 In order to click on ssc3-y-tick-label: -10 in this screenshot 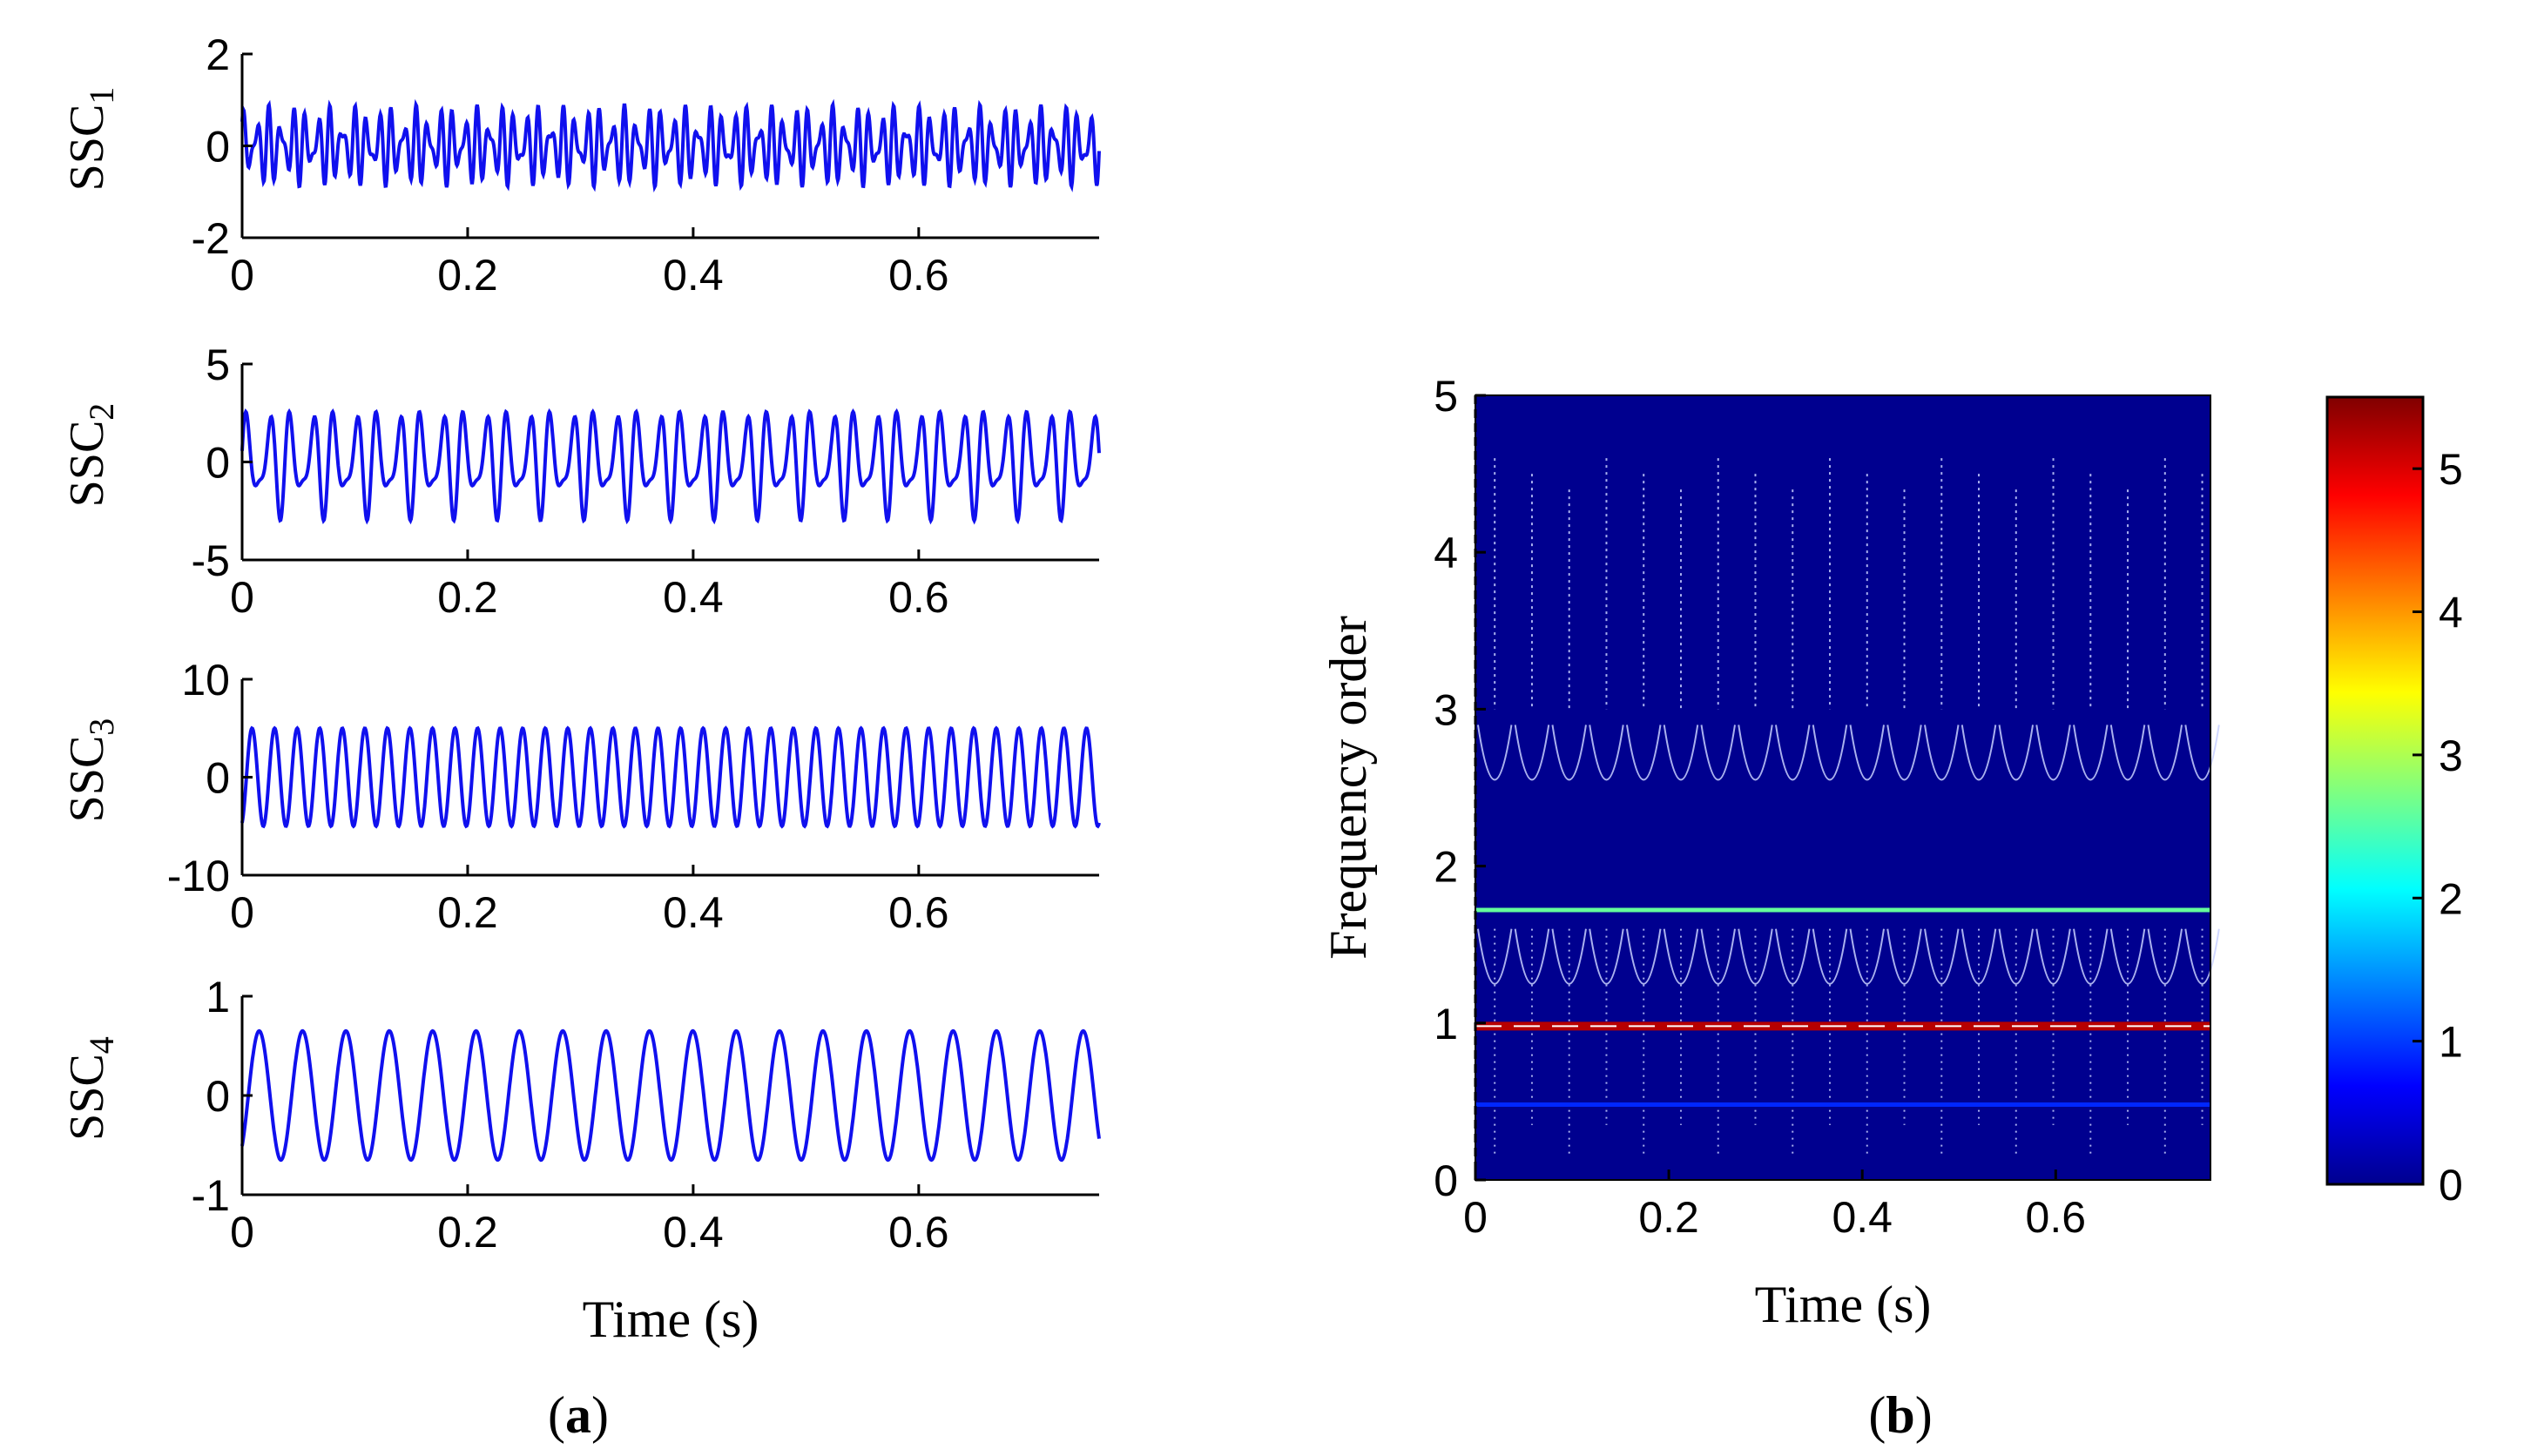, I will do `click(198, 876)`.